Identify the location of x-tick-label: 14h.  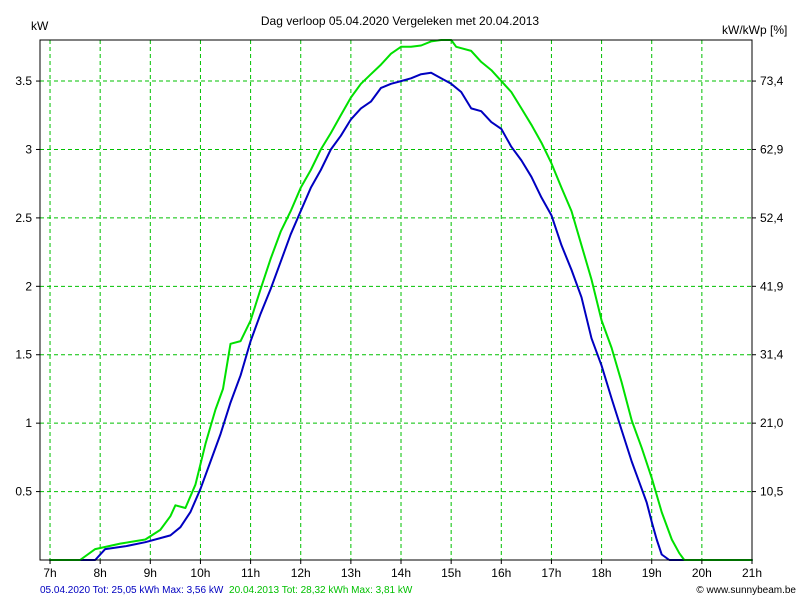
(401, 573).